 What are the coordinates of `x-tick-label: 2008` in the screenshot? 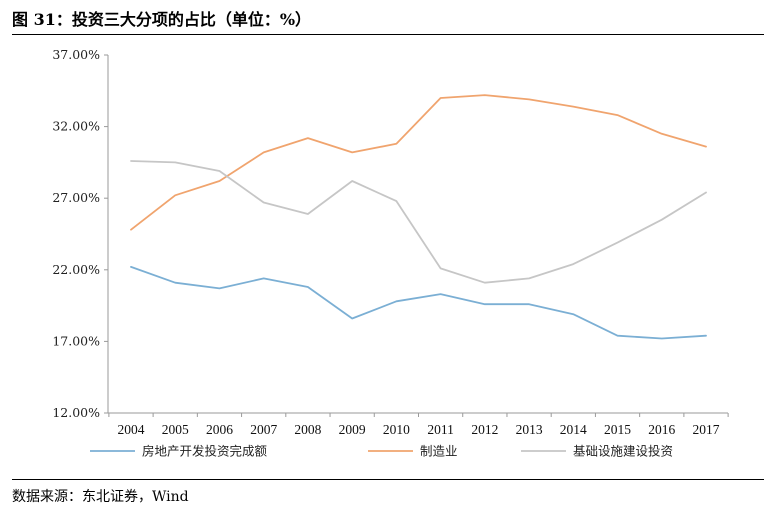 It's located at (307, 429).